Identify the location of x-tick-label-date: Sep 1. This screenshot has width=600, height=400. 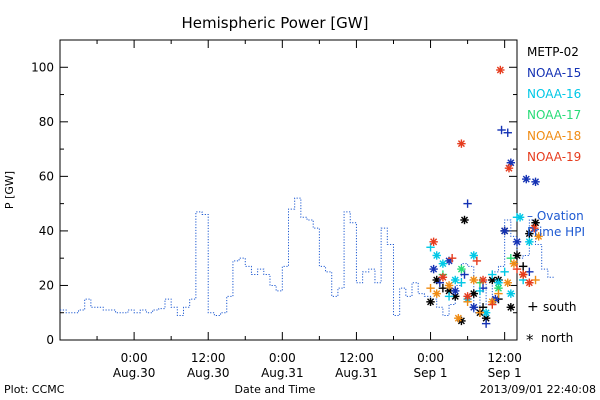
(431, 373).